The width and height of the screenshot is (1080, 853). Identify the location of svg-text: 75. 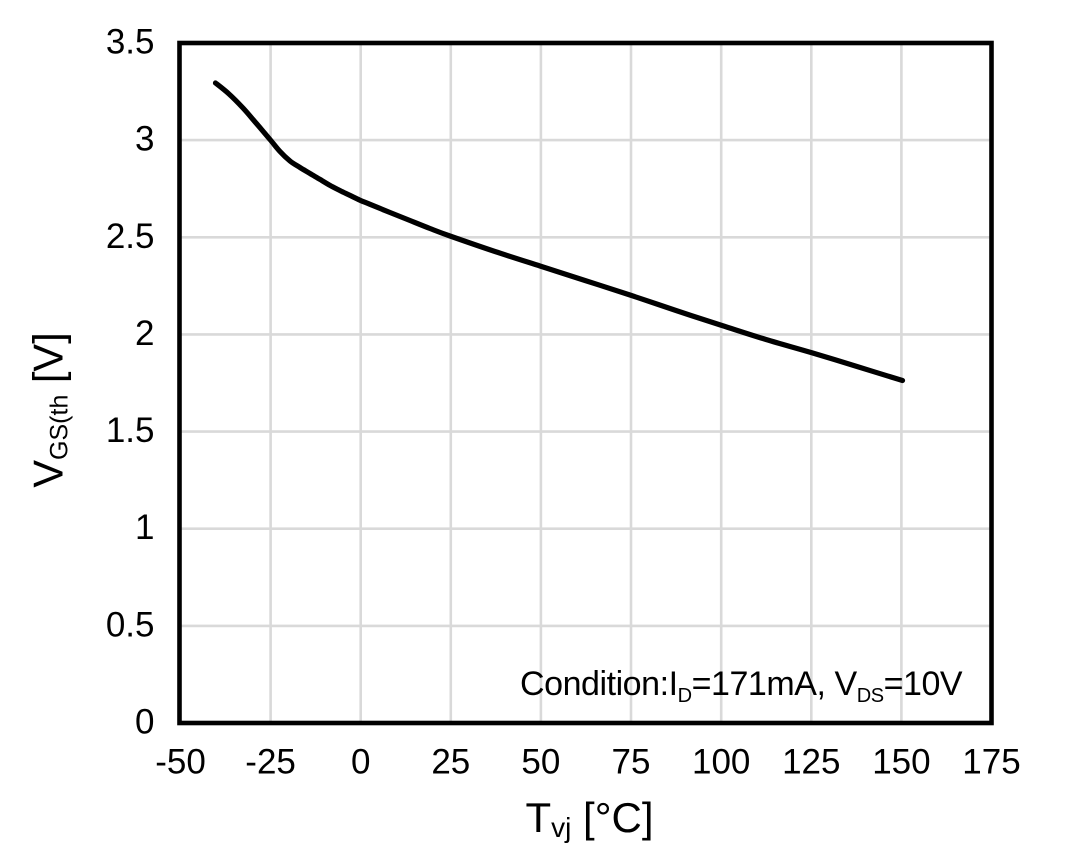
(631, 762).